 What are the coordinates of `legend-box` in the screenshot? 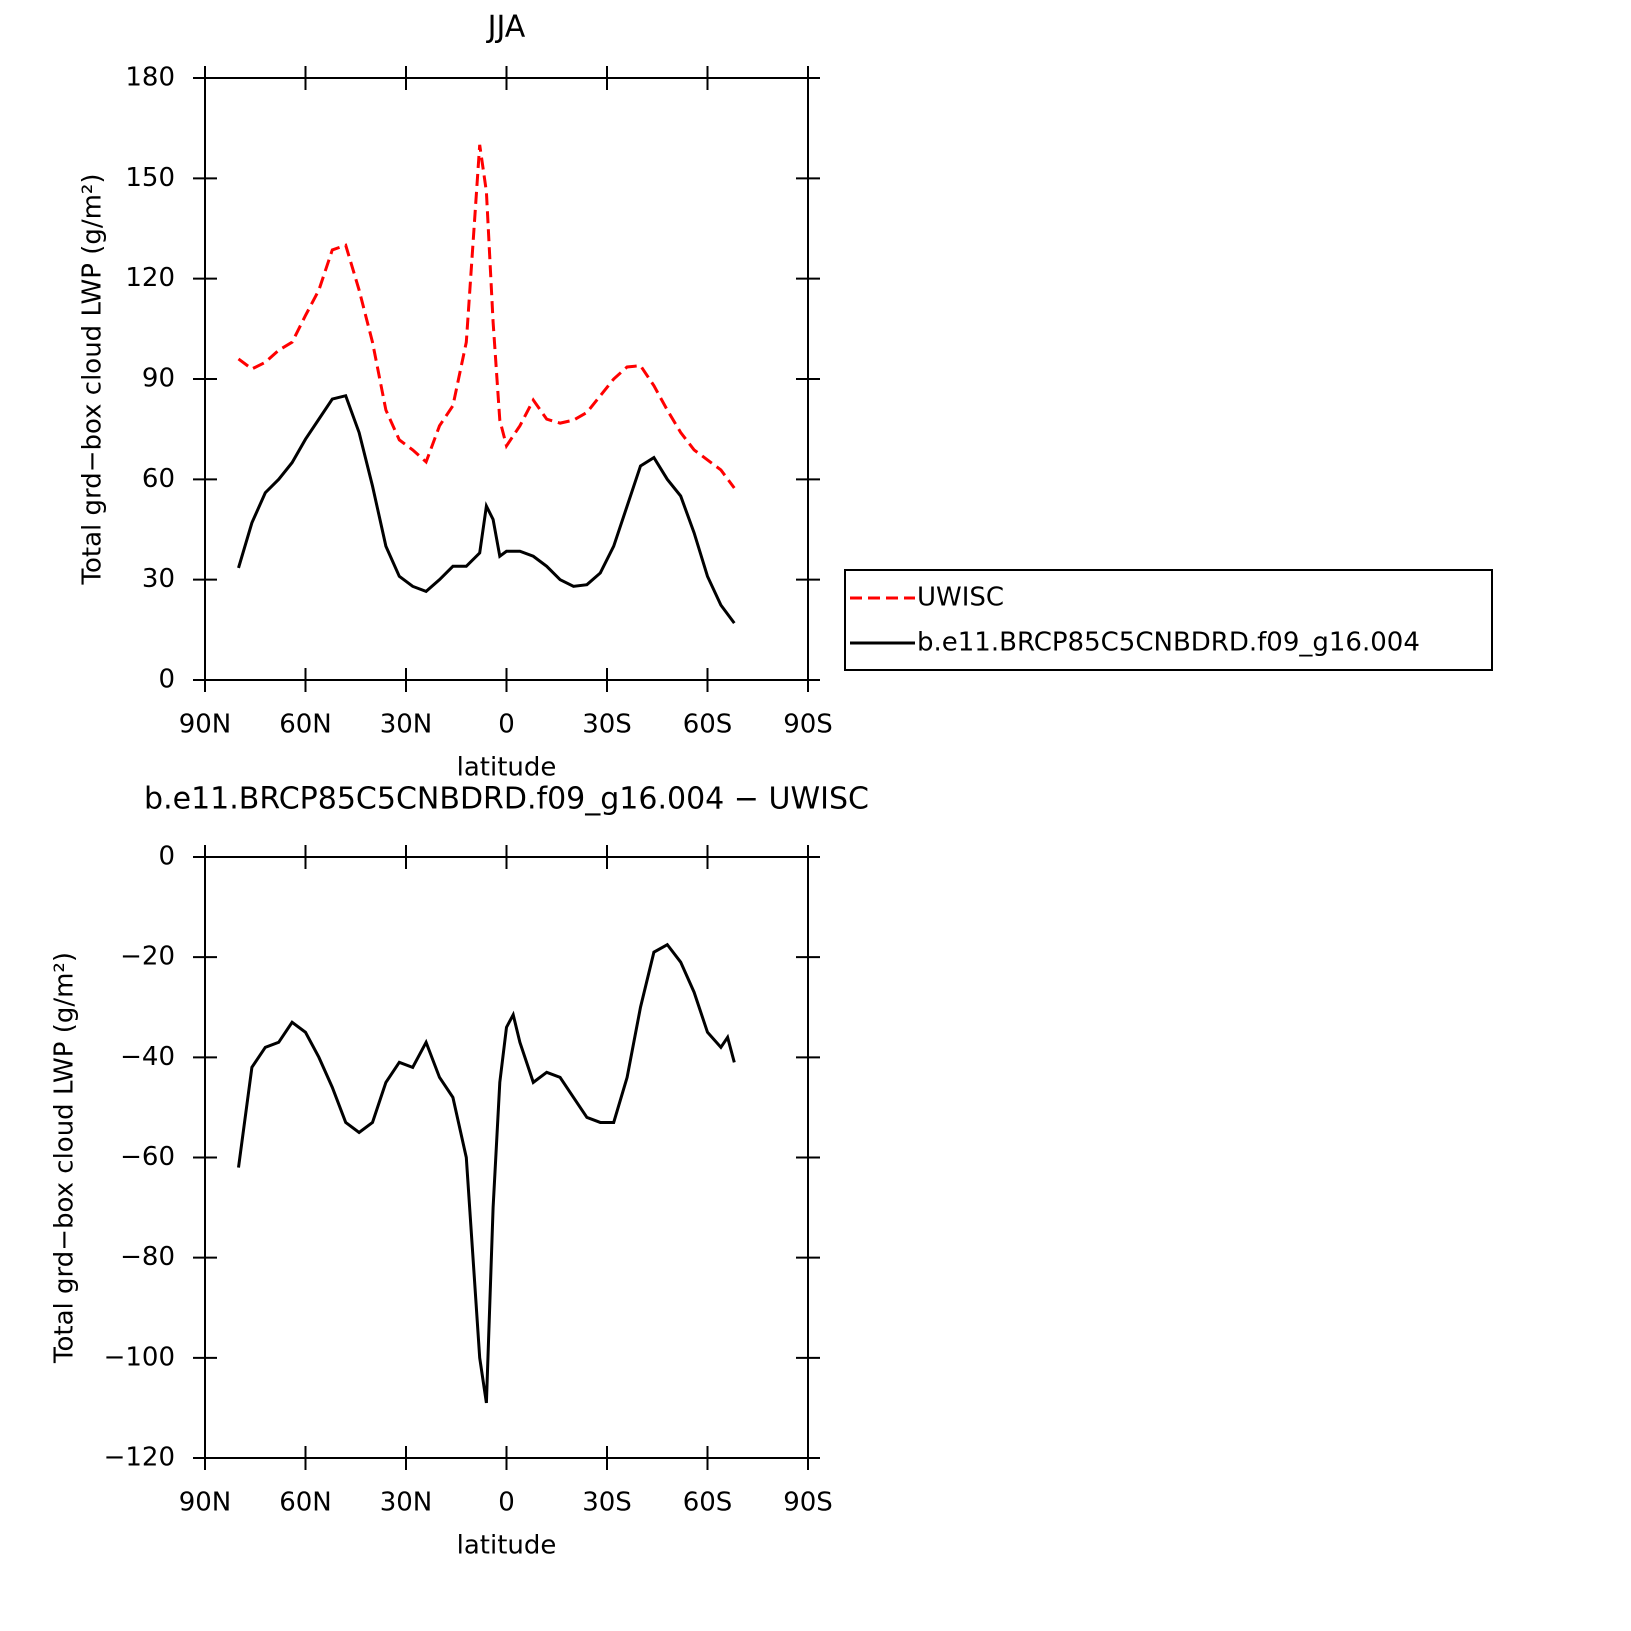 It's located at (1168, 620).